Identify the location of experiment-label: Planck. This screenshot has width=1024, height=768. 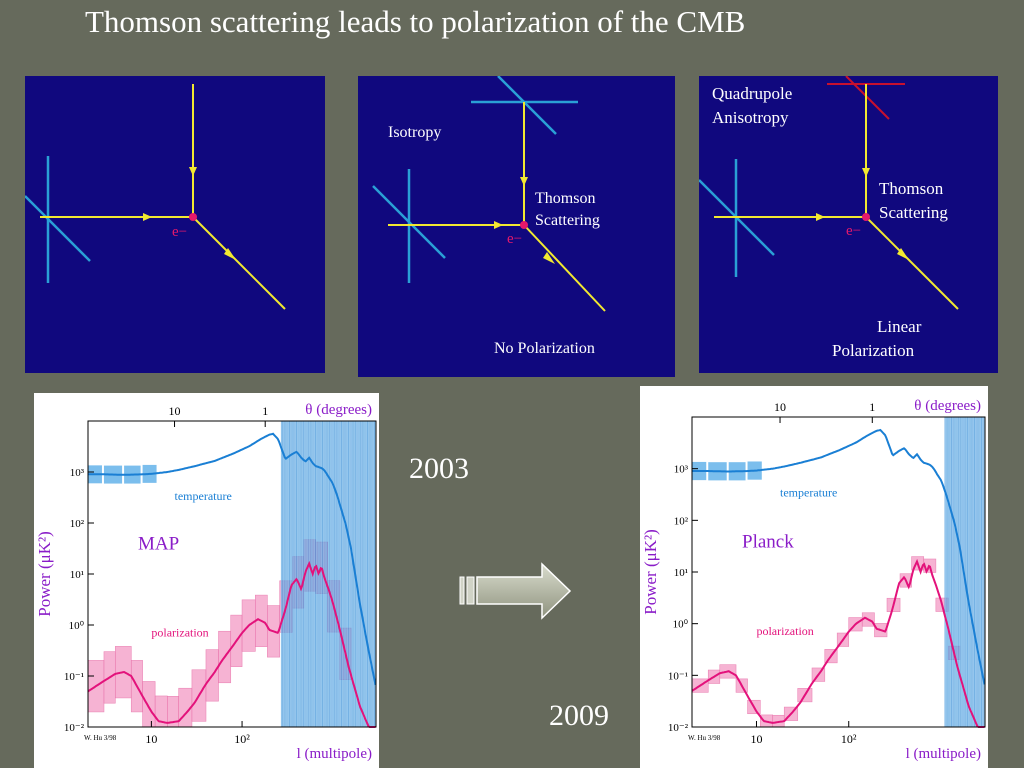
(768, 541).